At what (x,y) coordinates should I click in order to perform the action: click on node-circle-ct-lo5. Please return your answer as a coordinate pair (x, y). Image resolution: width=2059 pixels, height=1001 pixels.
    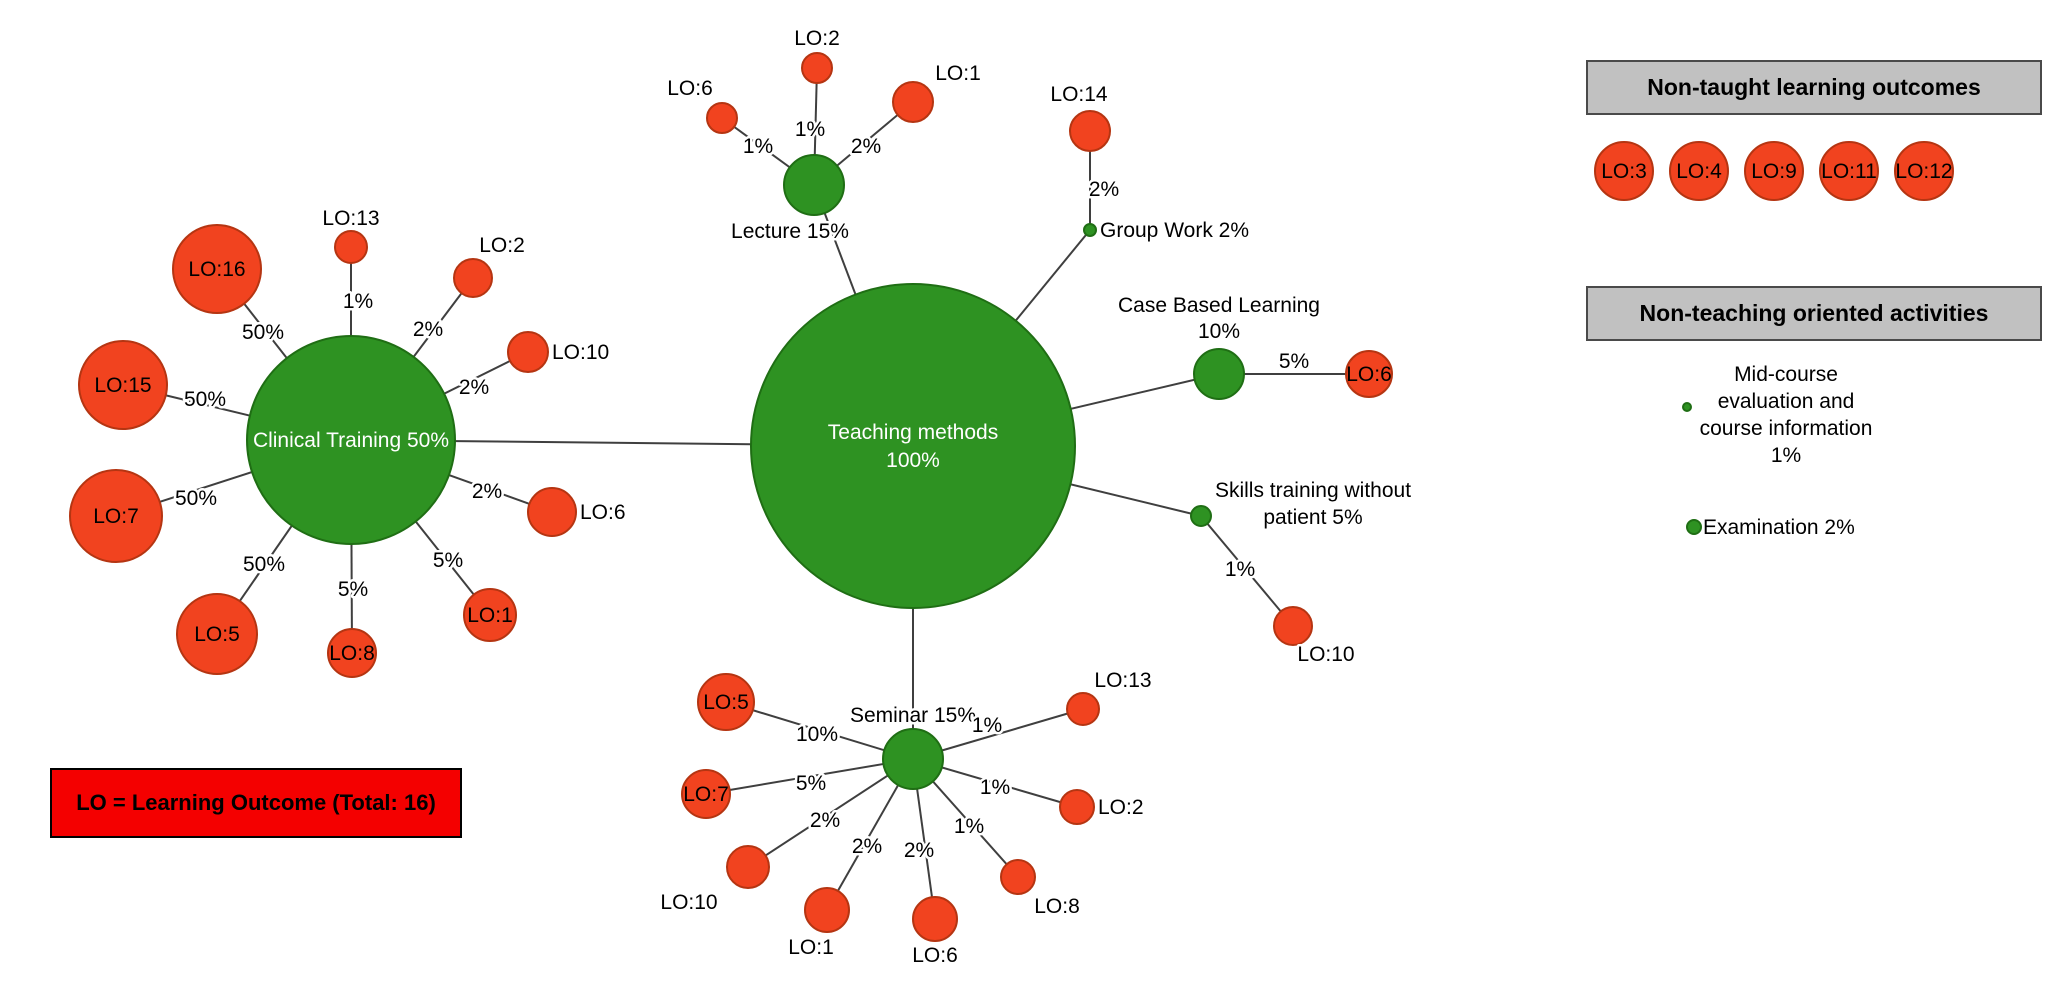
    Looking at the image, I should click on (217, 634).